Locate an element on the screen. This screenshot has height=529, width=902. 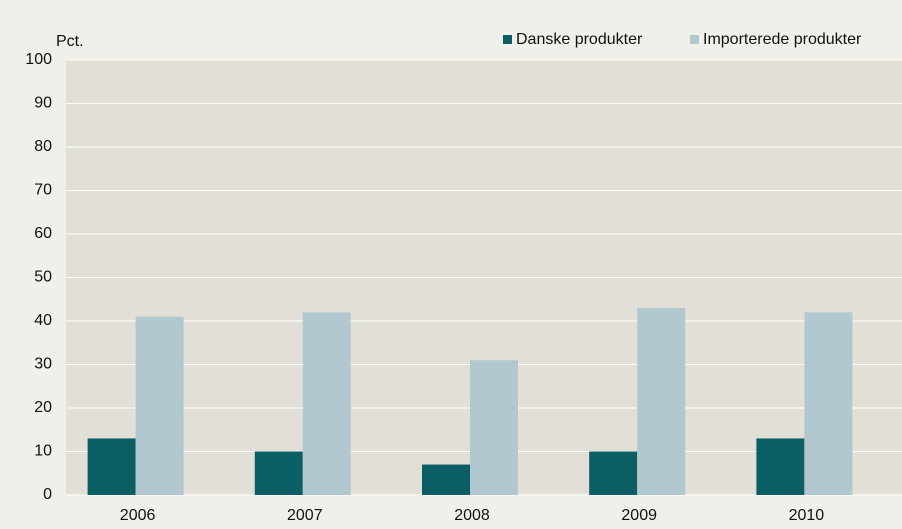
y-tick-label: 50 is located at coordinates (43, 277).